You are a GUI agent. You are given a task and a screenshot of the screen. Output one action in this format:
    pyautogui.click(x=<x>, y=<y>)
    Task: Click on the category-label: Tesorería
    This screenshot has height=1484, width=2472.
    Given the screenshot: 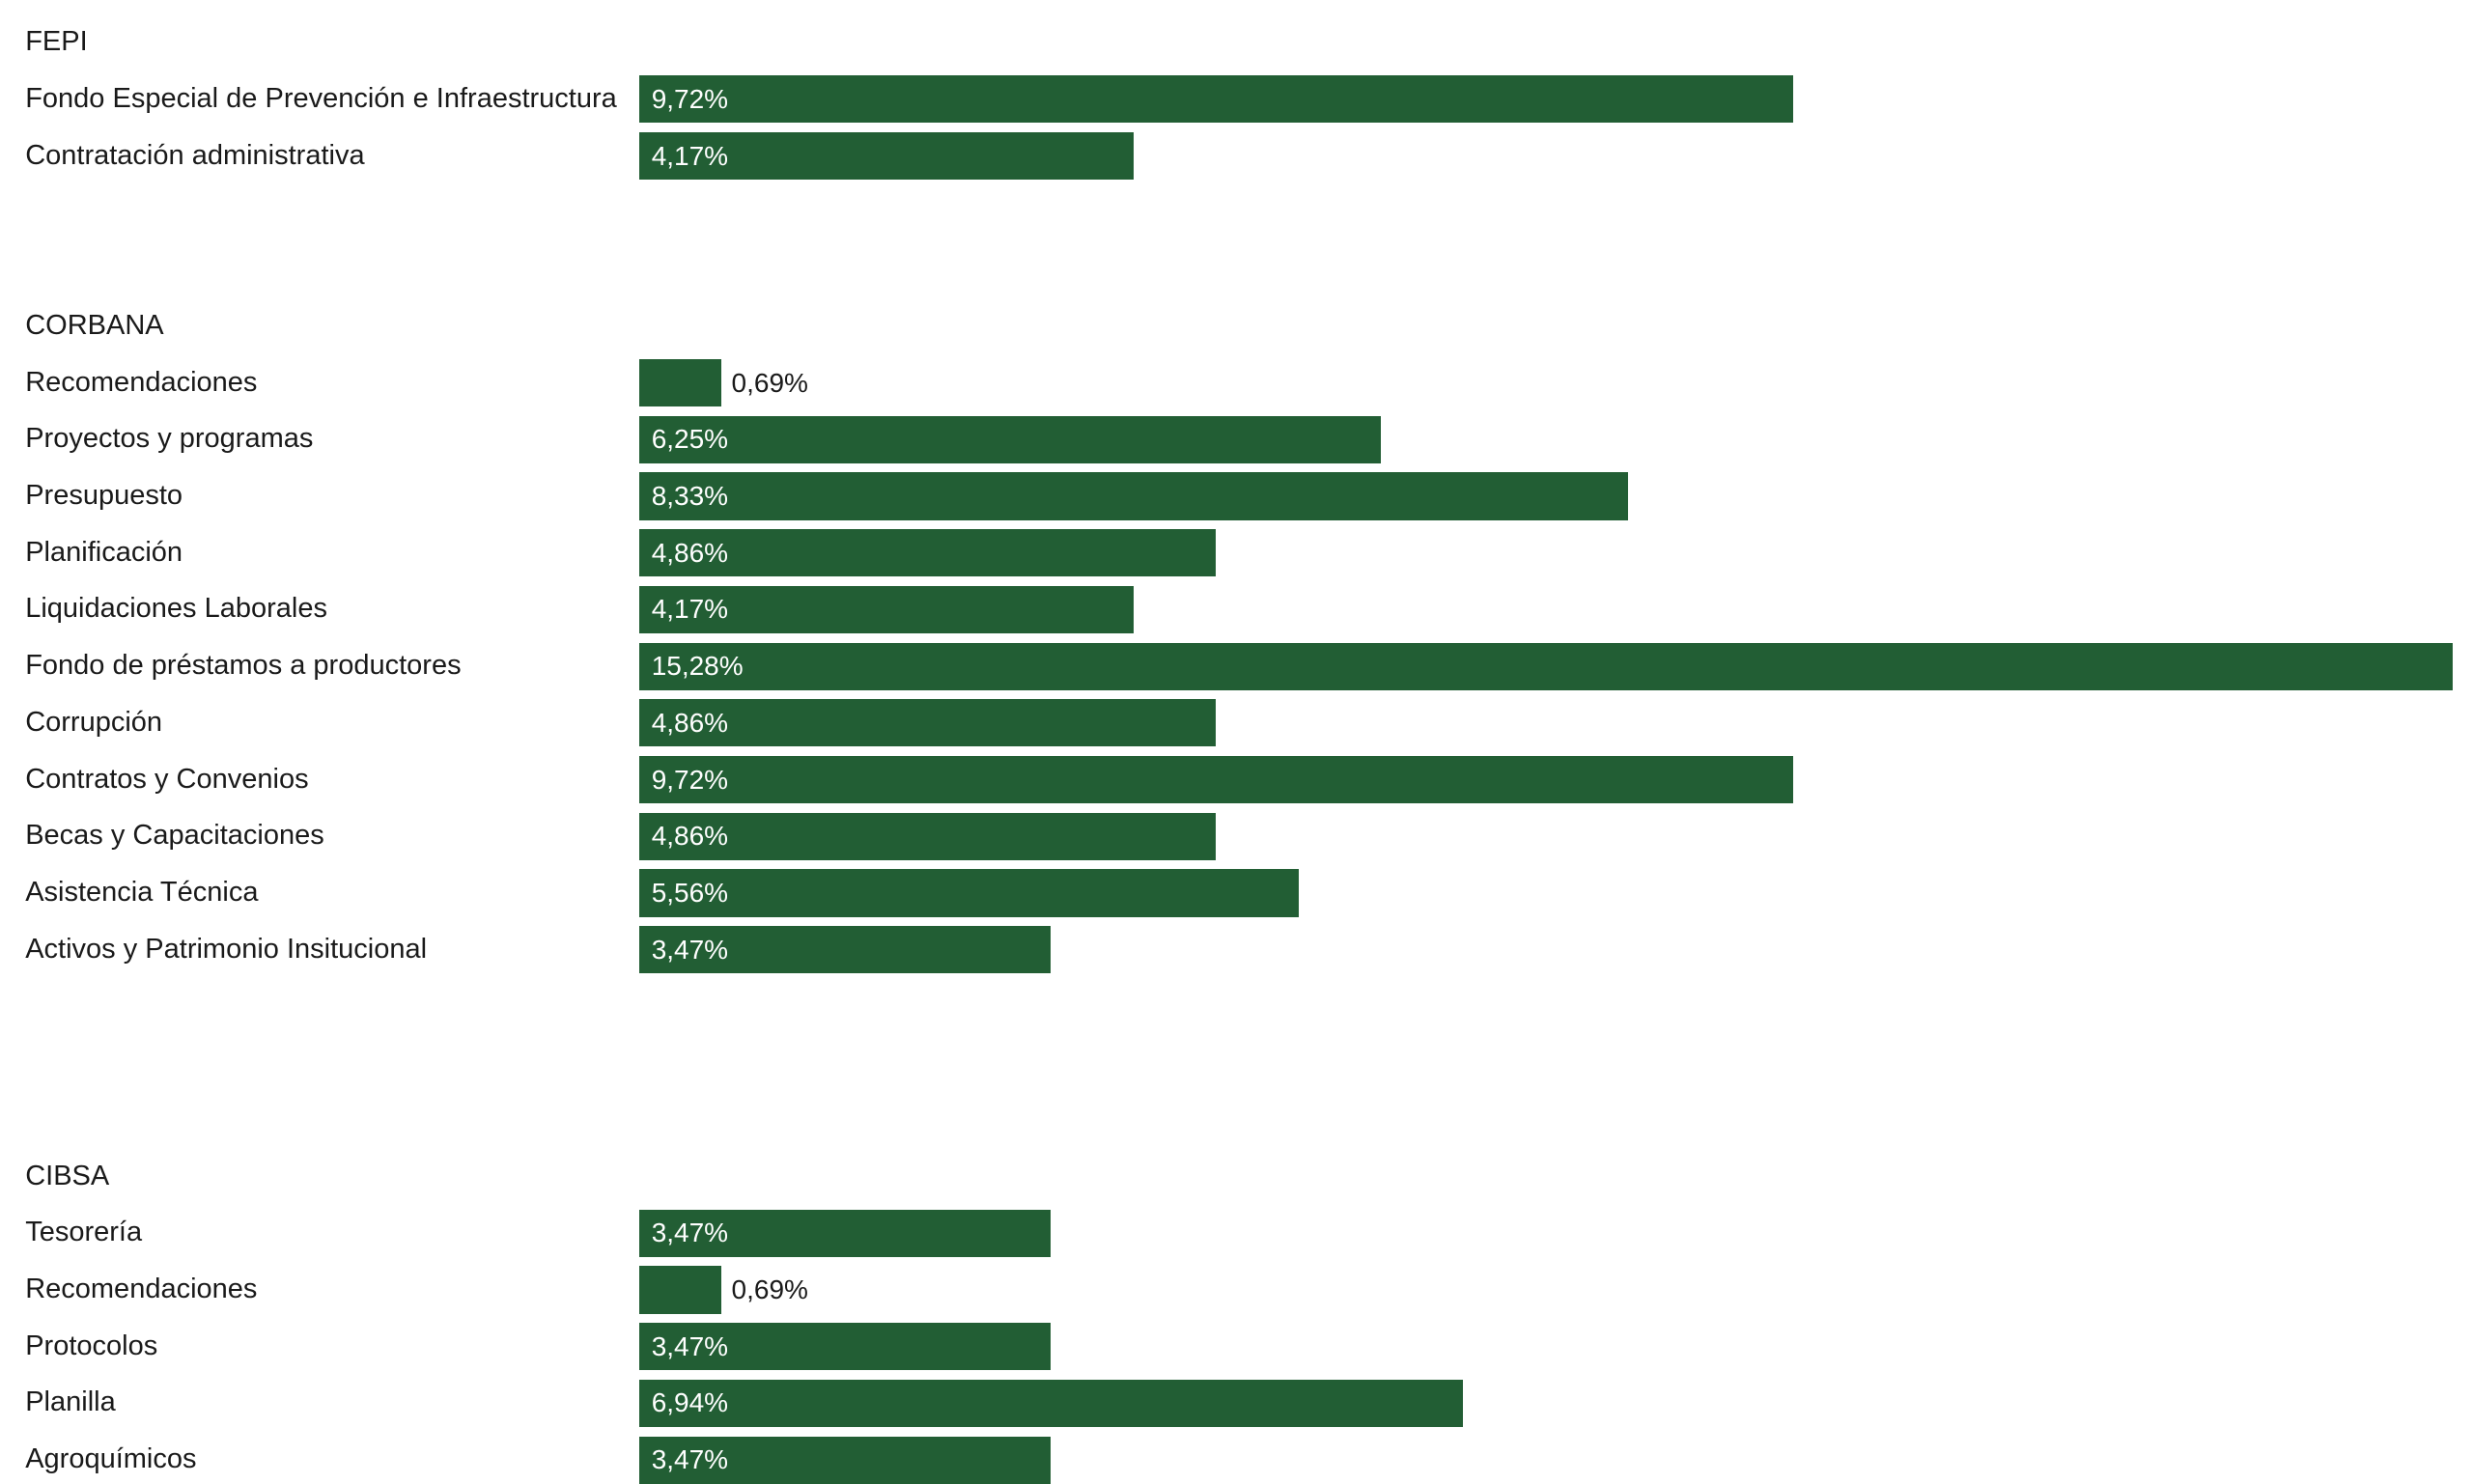 What is the action you would take?
    pyautogui.click(x=84, y=1233)
    